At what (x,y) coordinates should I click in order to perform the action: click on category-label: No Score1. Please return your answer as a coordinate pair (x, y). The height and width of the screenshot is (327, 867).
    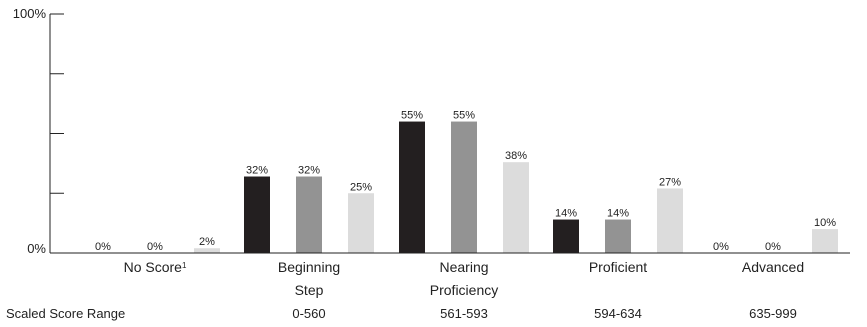
    Looking at the image, I should click on (155, 267).